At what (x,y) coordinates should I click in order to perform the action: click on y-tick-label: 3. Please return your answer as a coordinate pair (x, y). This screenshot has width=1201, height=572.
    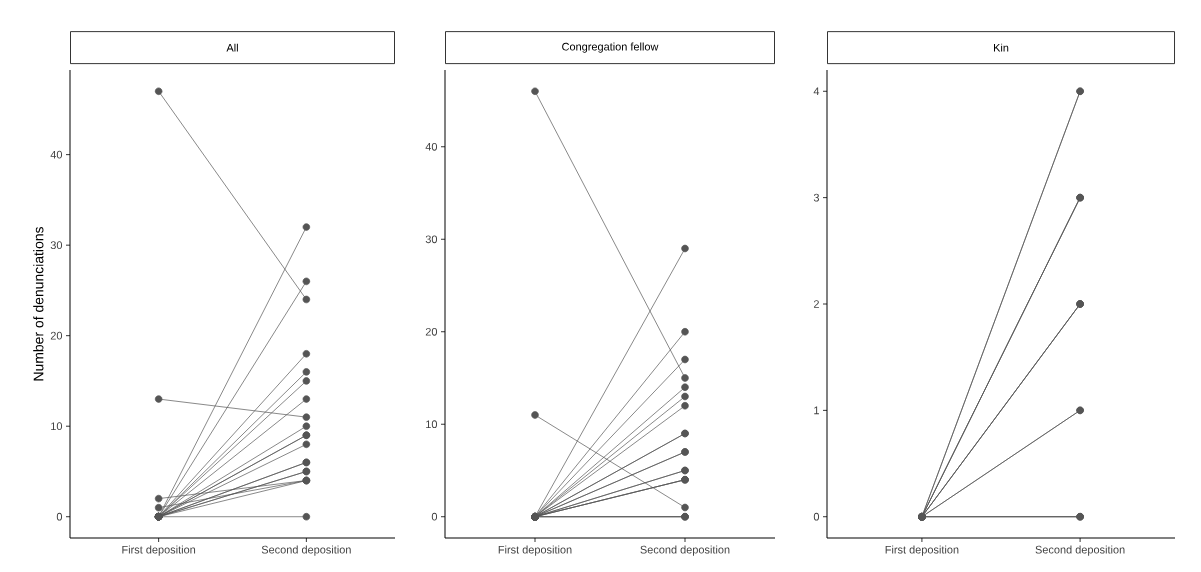
    Looking at the image, I should click on (816, 197).